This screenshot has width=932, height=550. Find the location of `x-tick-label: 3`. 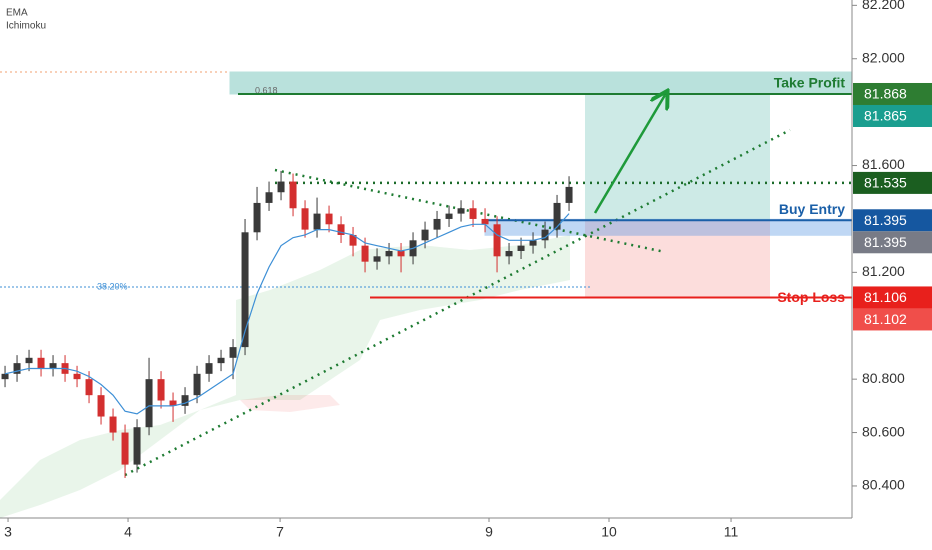

x-tick-label: 3 is located at coordinates (8, 532).